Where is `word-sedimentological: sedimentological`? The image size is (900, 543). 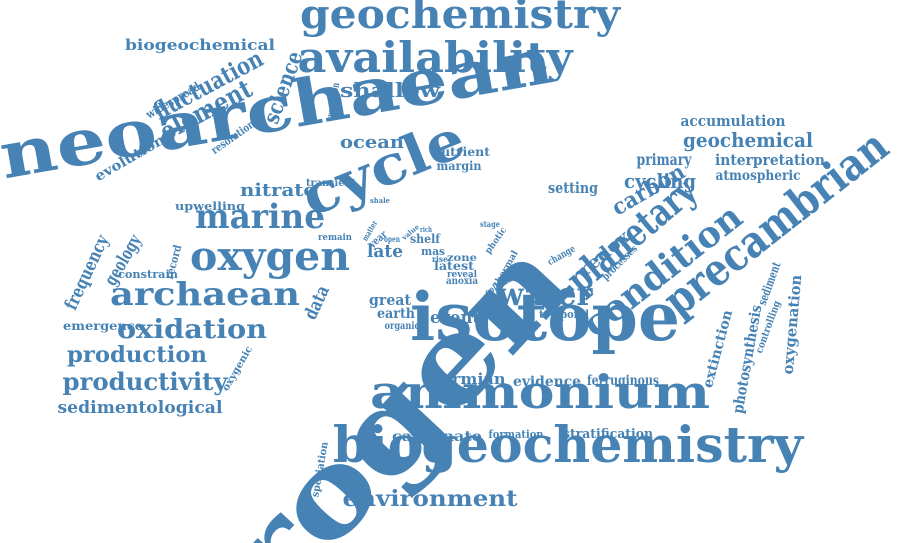
word-sedimentological: sedimentological is located at coordinates (141, 408).